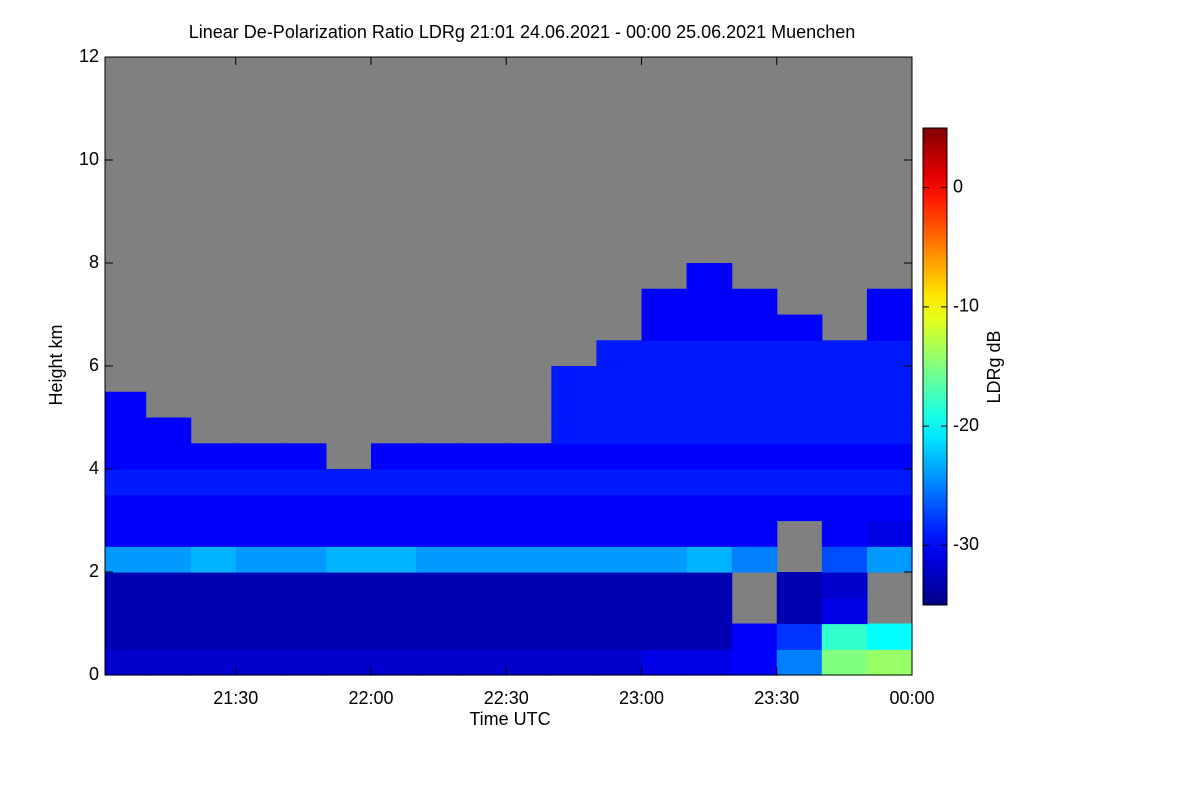 The image size is (1200, 800). Describe the element at coordinates (935, 366) in the screenshot. I see `colorbar` at that location.